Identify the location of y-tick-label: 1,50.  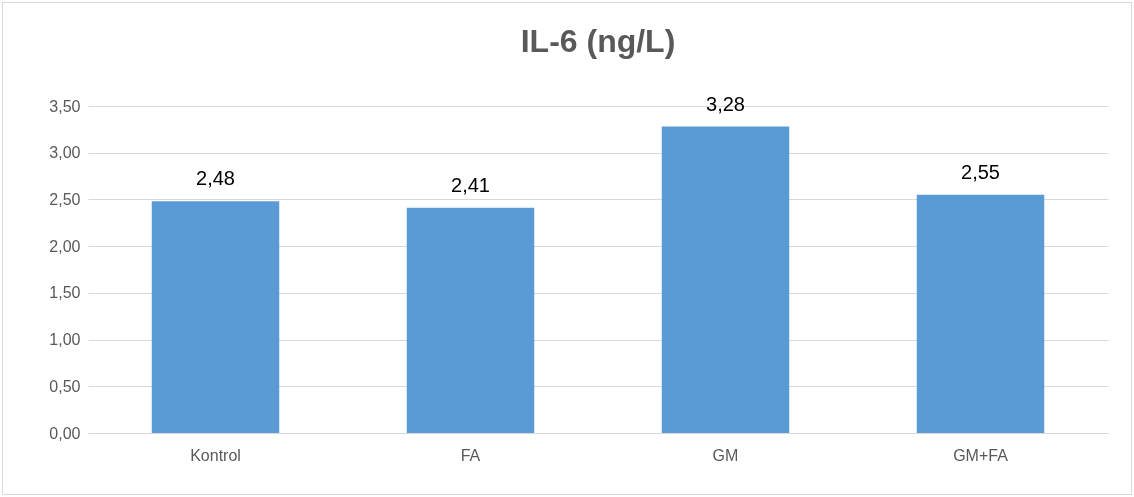
(65, 293).